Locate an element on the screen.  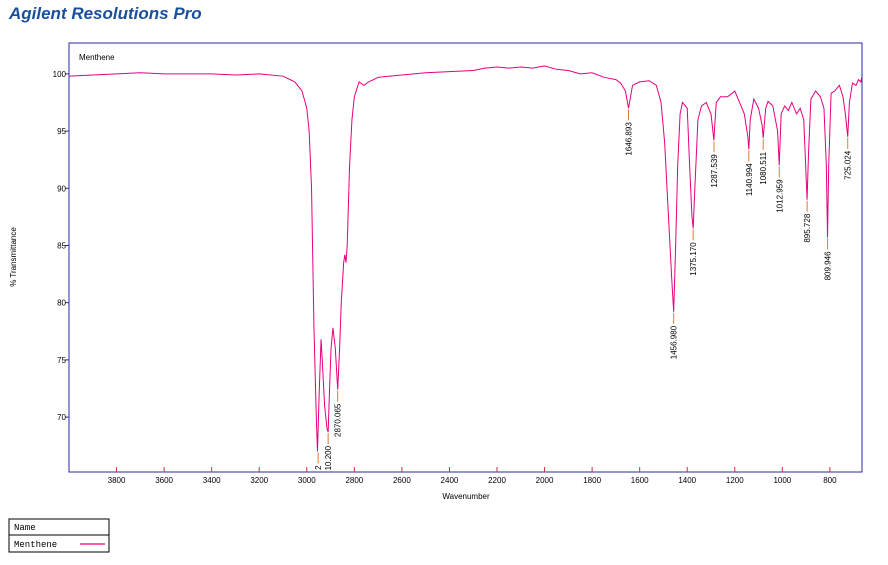
peak-label: 1140.994 is located at coordinates (749, 179).